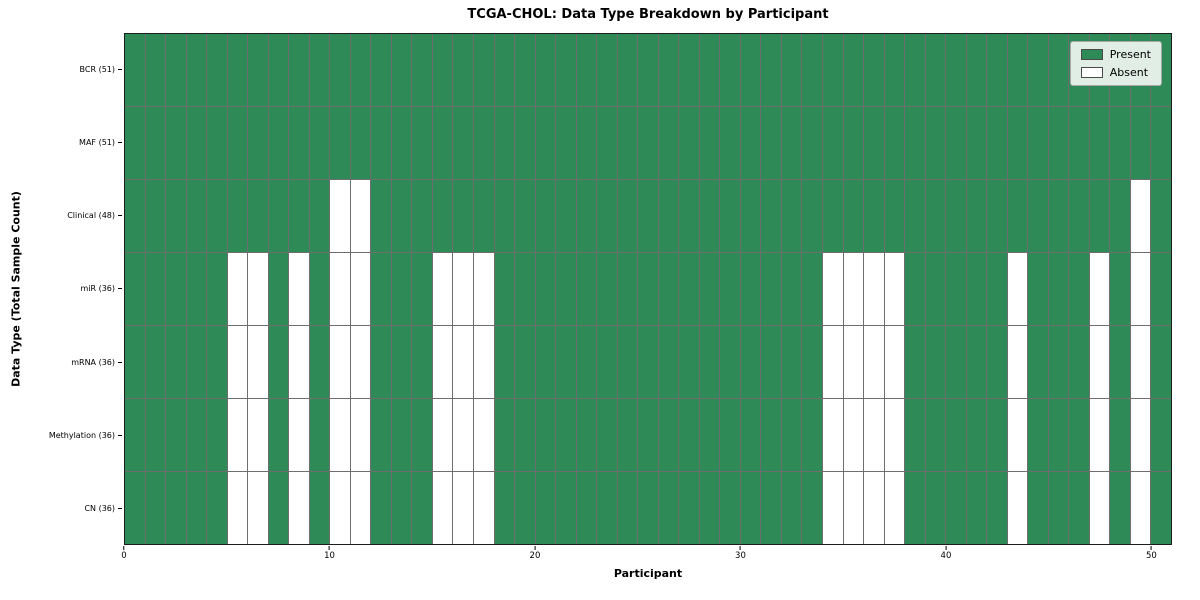  Describe the element at coordinates (504, 216) in the screenshot. I see `cell-clinical-p18-present` at that location.